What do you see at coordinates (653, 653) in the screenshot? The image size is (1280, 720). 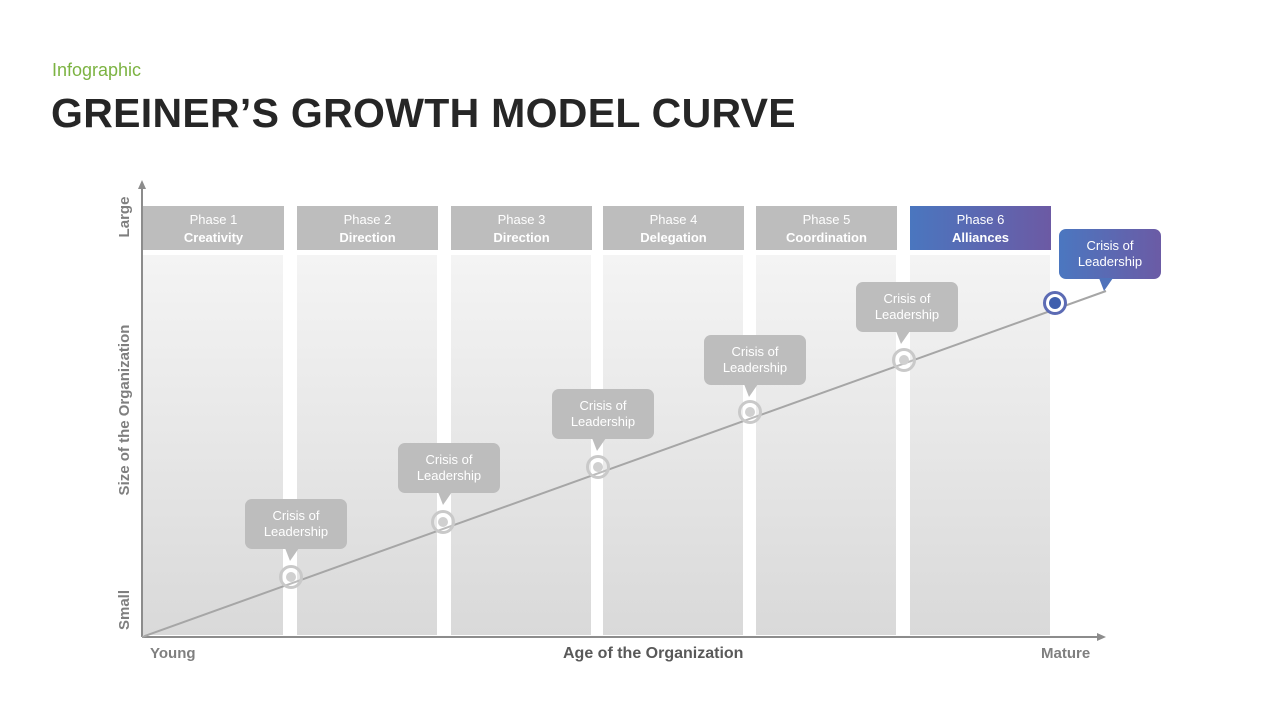 I see `x-axis-title: Age of the Organization` at bounding box center [653, 653].